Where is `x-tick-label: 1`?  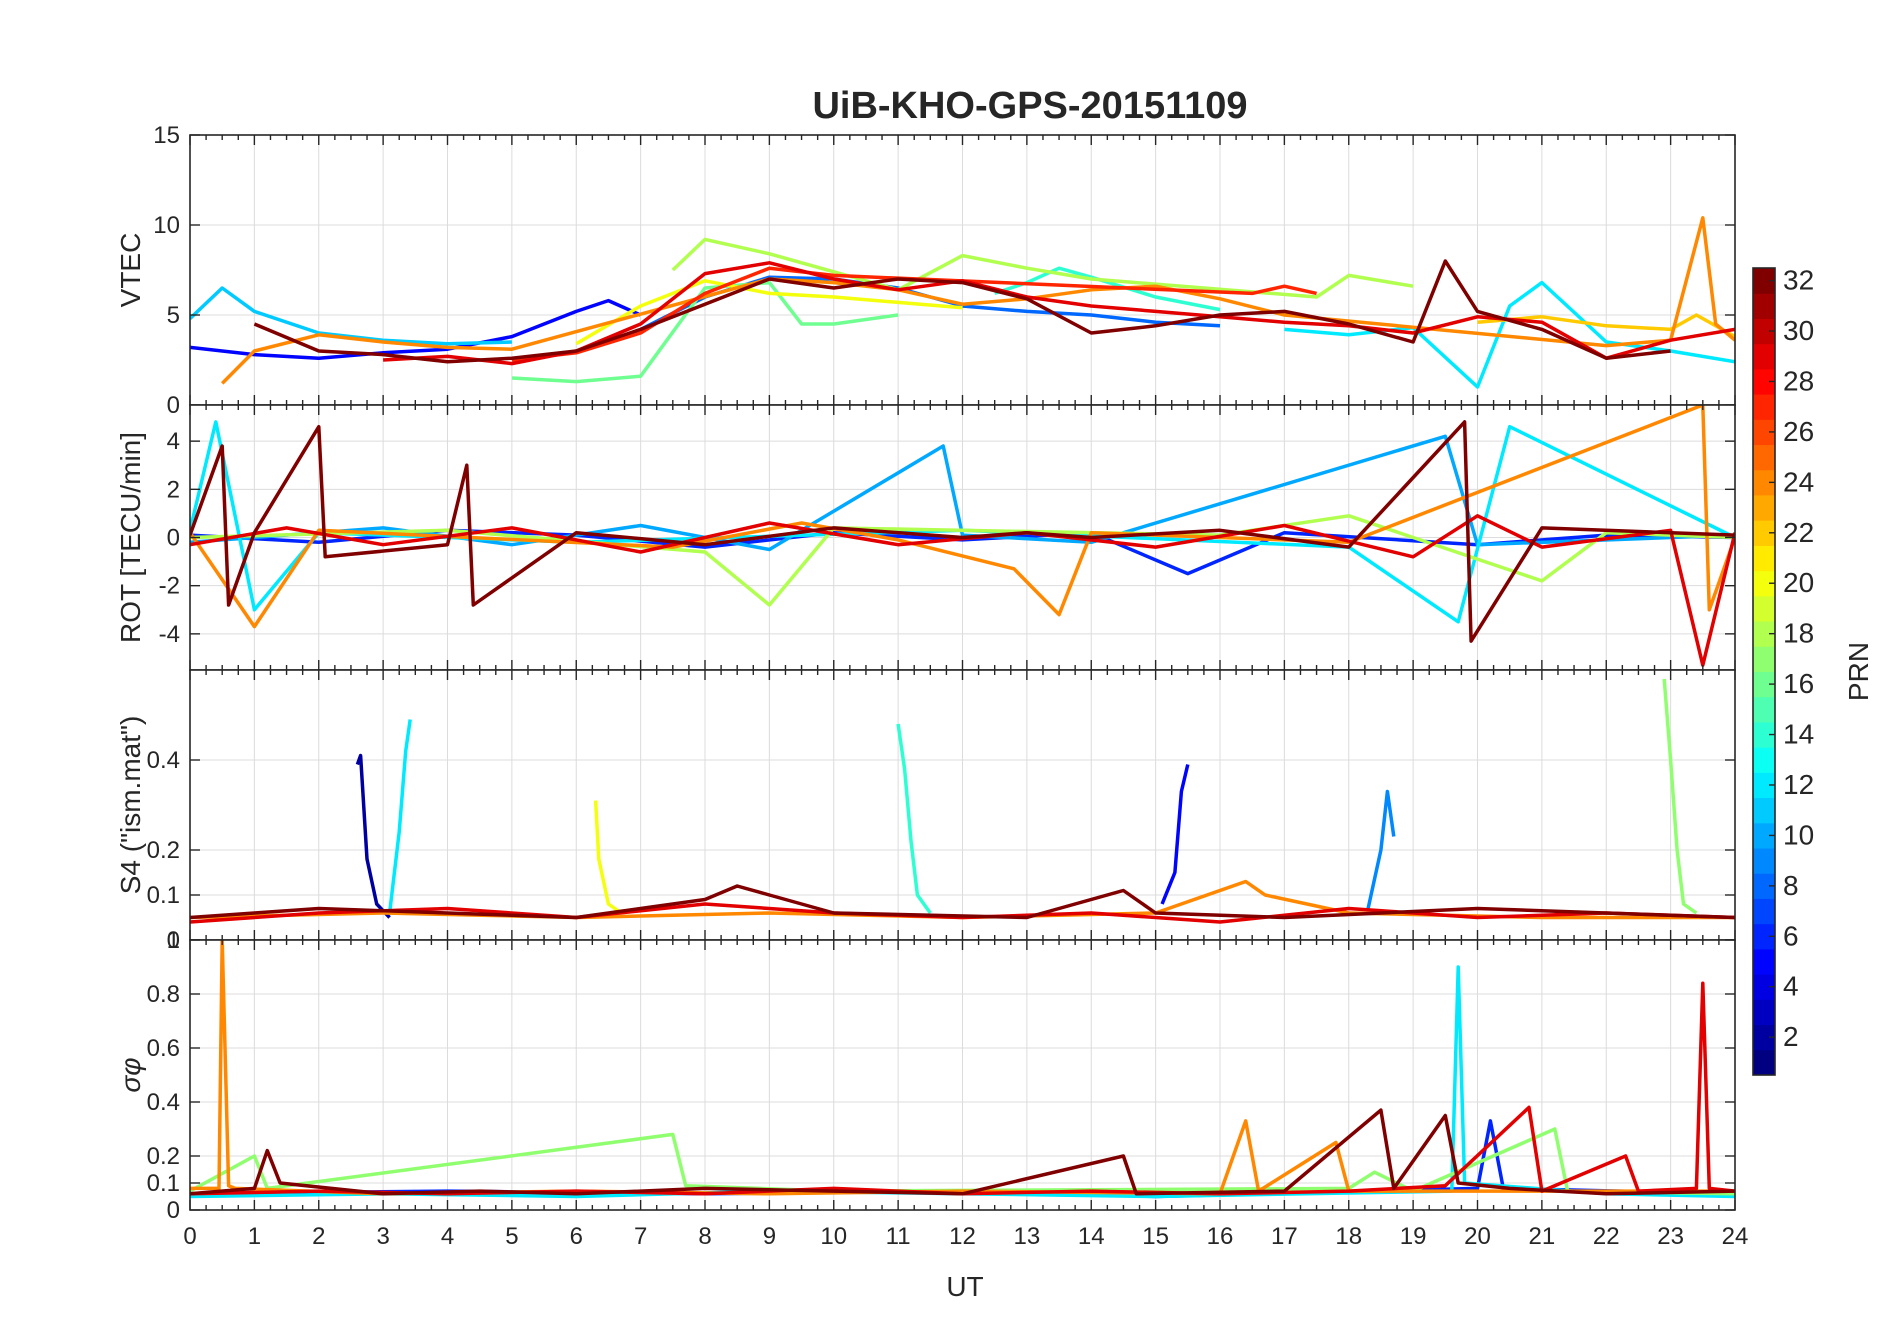 x-tick-label: 1 is located at coordinates (254, 1236).